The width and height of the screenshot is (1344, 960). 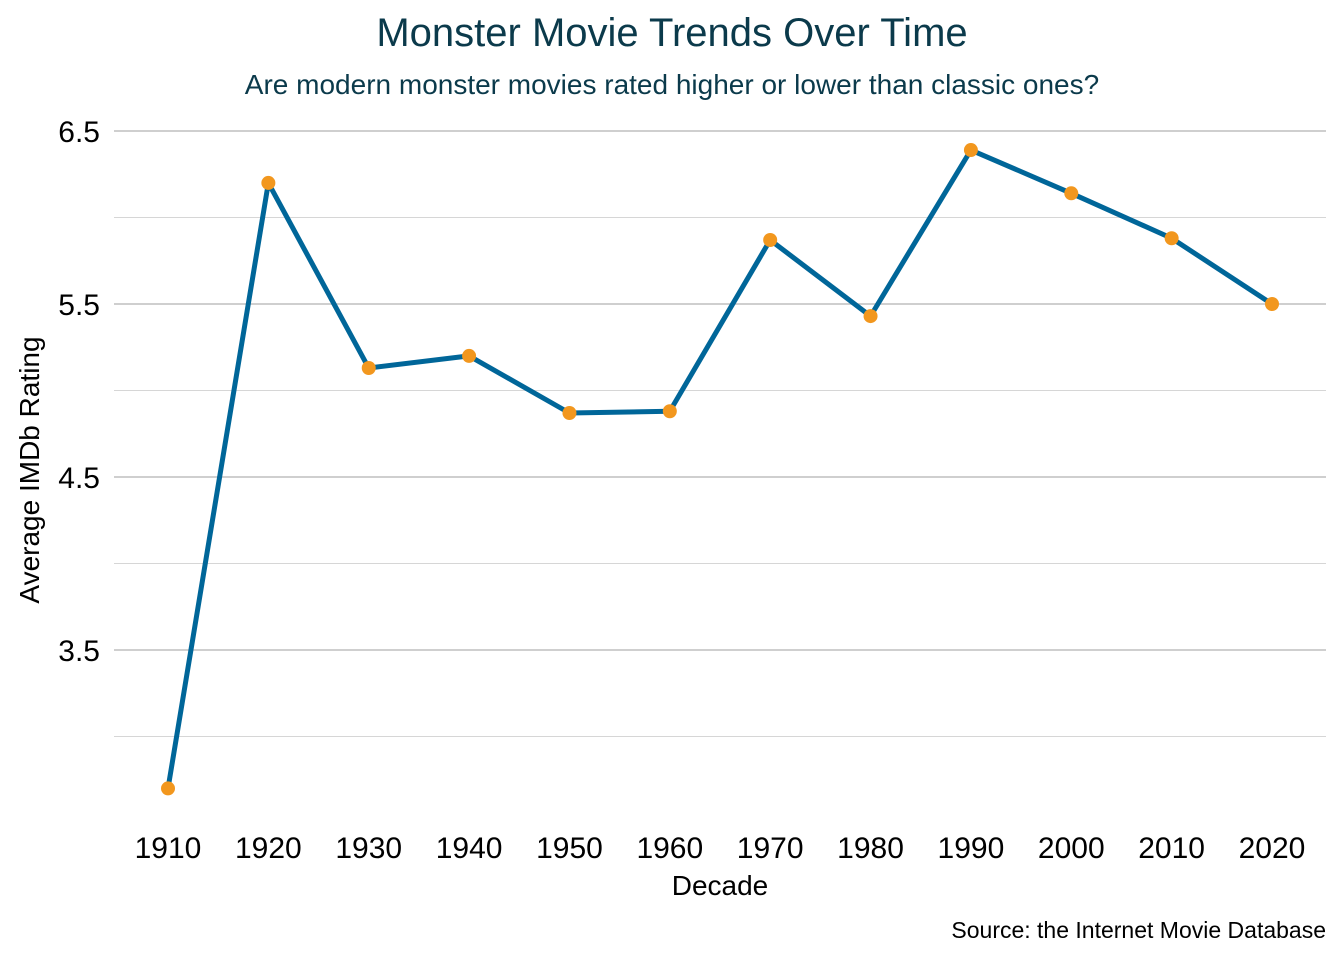 What do you see at coordinates (368, 368) in the screenshot?
I see `data-point-1930` at bounding box center [368, 368].